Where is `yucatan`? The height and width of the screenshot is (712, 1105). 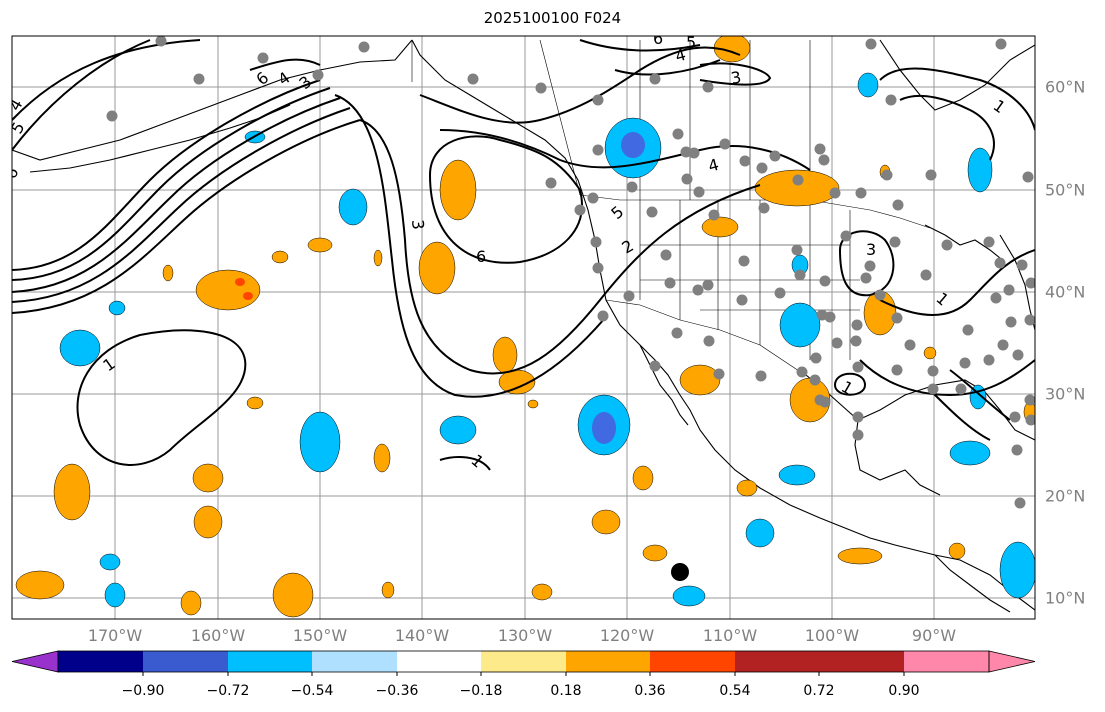
yucatan is located at coordinates (897, 457).